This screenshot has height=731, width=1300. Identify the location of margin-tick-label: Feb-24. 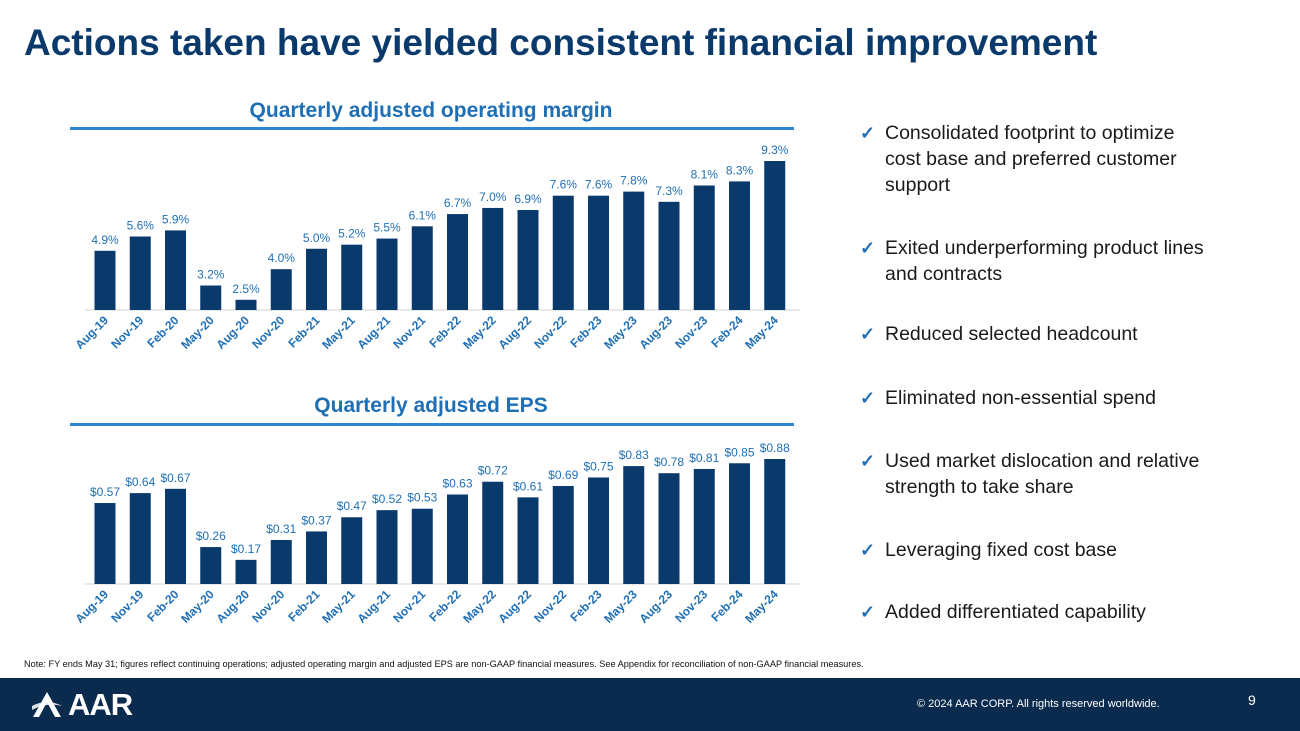
(726, 331).